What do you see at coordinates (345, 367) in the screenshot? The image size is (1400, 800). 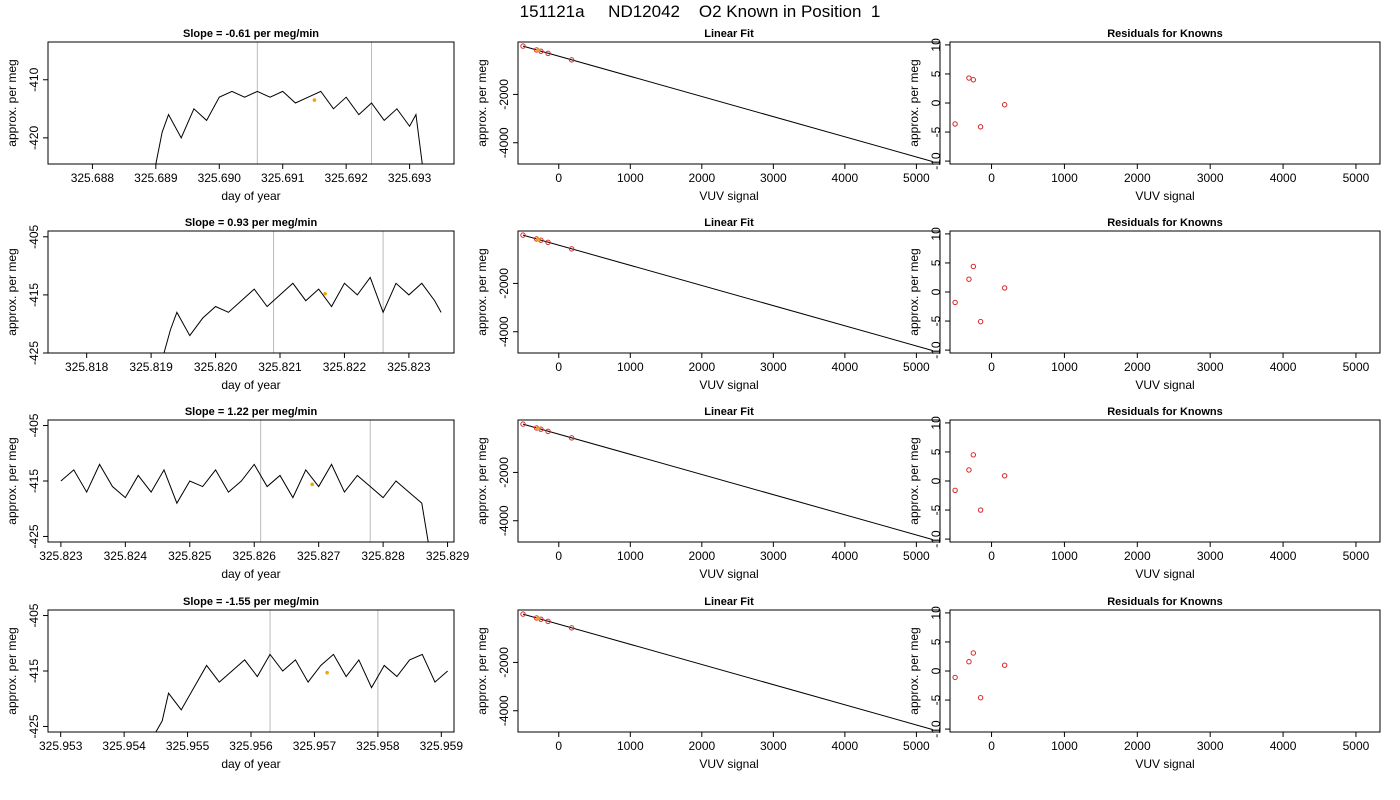 I see `x-tick-label: 325.822` at bounding box center [345, 367].